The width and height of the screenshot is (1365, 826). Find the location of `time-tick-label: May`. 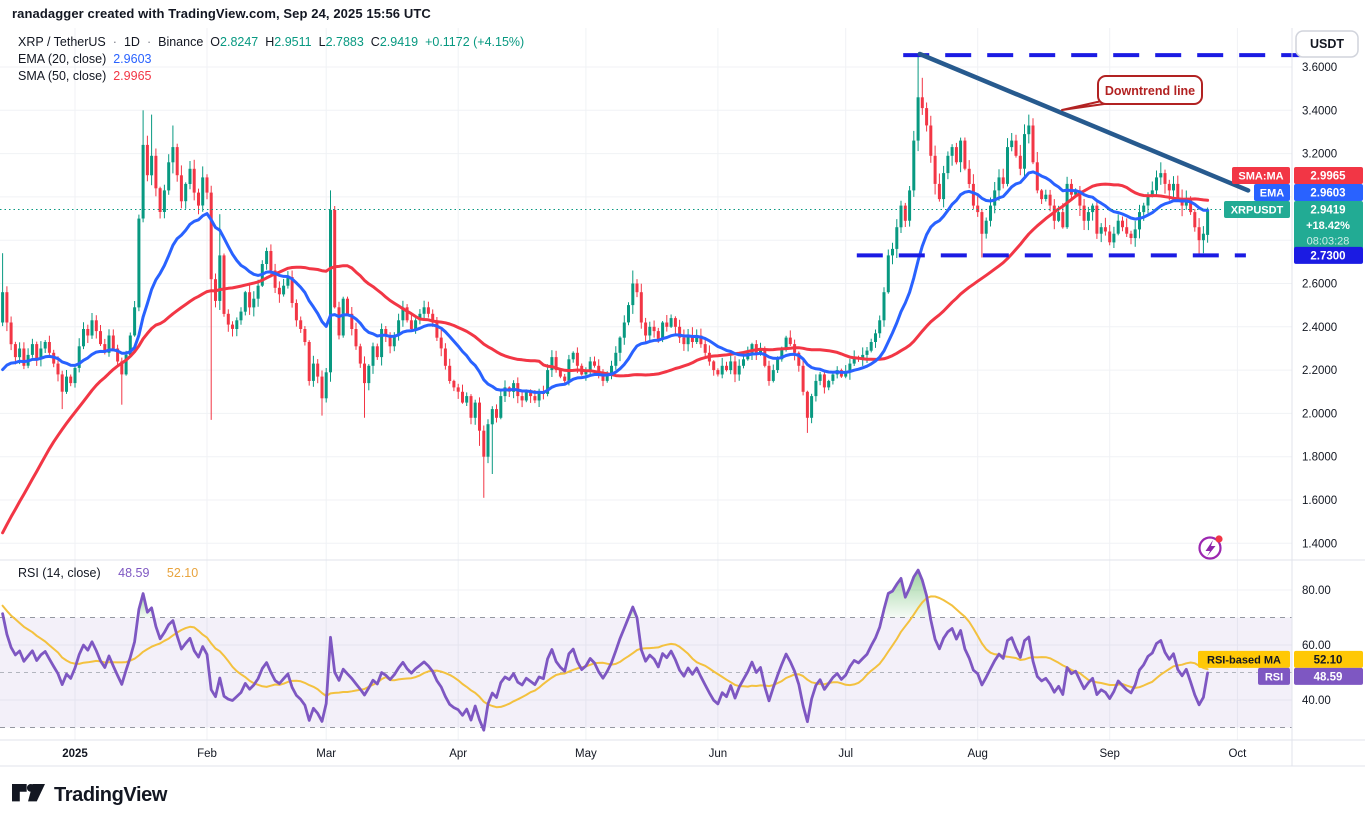

time-tick-label: May is located at coordinates (586, 754).